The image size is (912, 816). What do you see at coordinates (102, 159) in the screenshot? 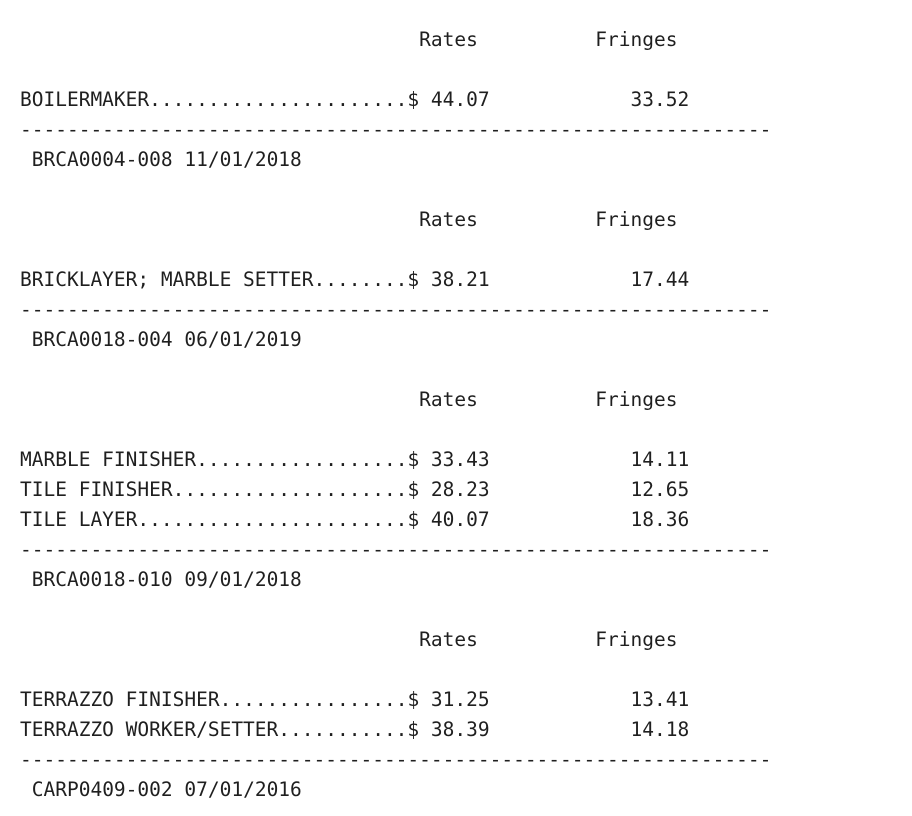
I see `modification-id: BRCA0004-008` at bounding box center [102, 159].